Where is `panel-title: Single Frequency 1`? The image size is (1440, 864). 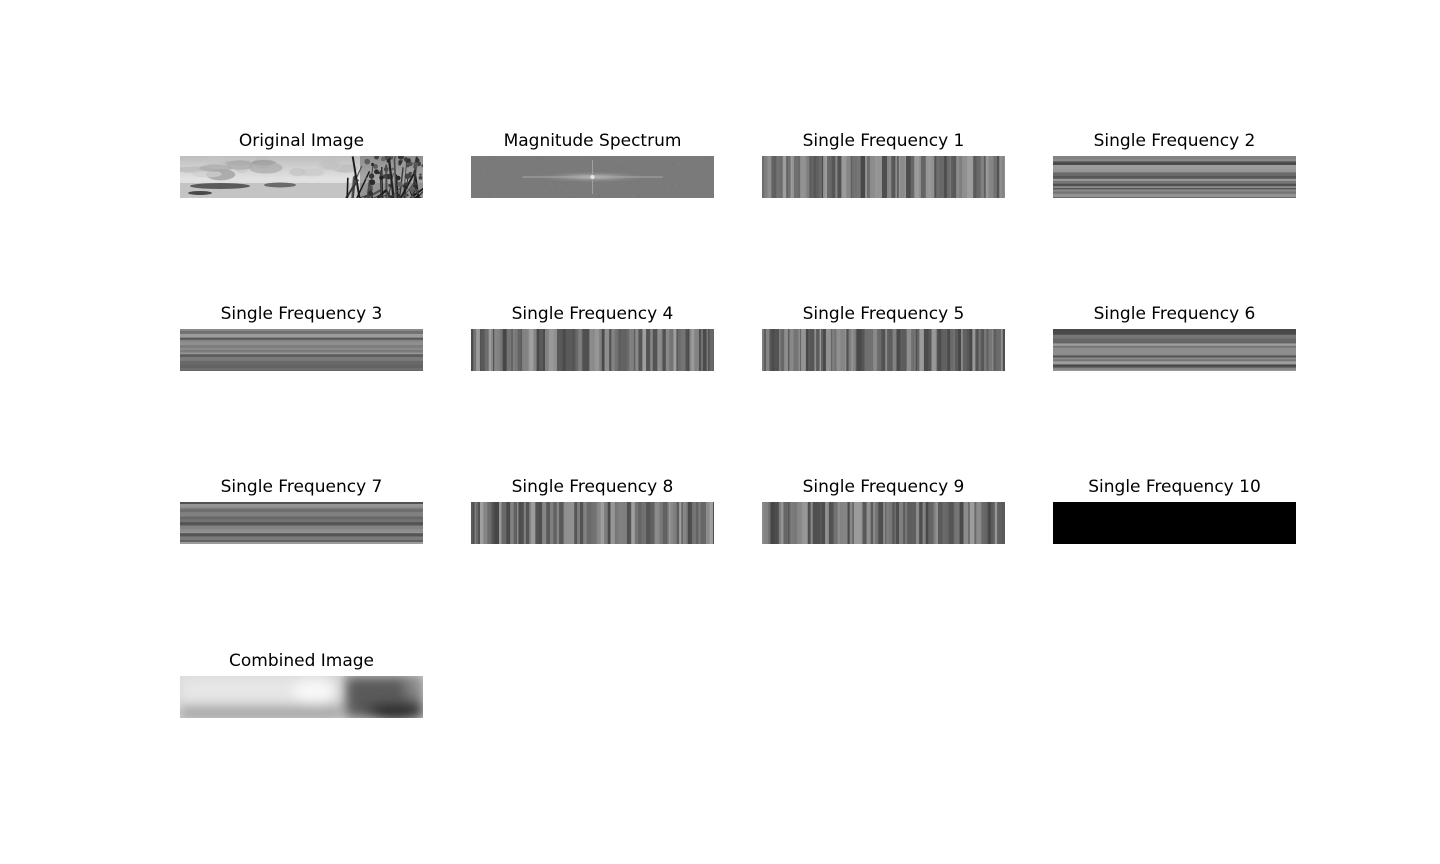
panel-title: Single Frequency 1 is located at coordinates (883, 141).